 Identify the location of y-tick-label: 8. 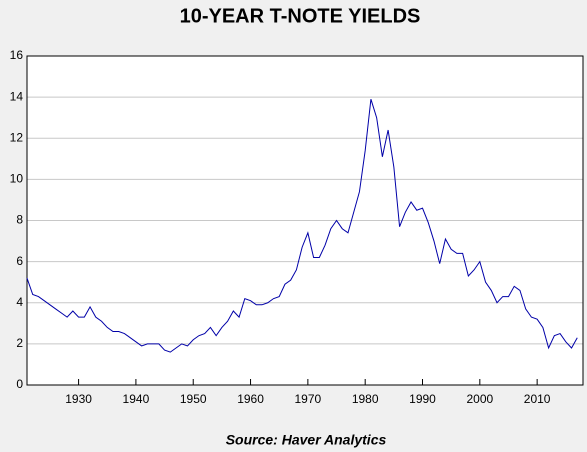
(19, 220).